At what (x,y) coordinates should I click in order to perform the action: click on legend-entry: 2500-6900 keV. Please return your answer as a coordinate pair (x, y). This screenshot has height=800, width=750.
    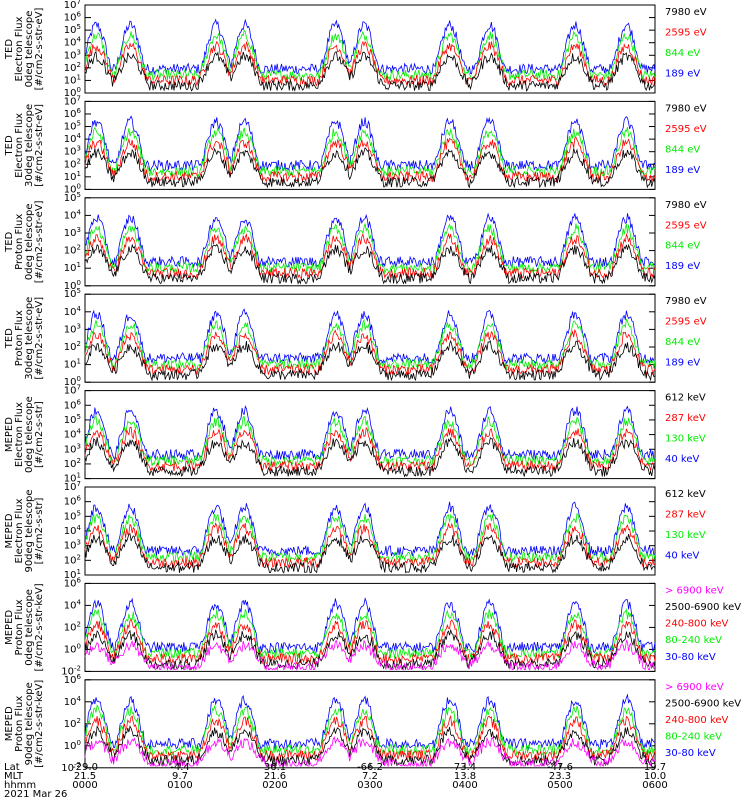
    Looking at the image, I should click on (703, 607).